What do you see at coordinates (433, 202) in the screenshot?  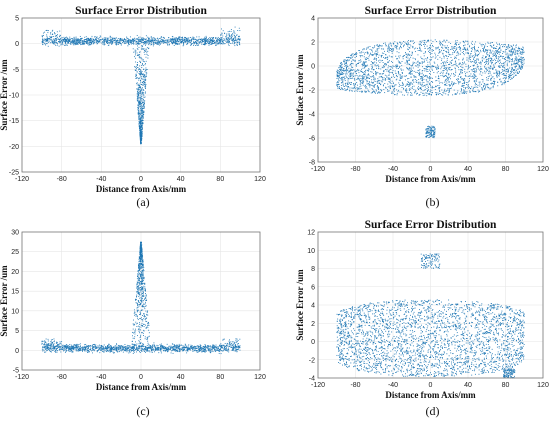 I see `panel-label: (b)` at bounding box center [433, 202].